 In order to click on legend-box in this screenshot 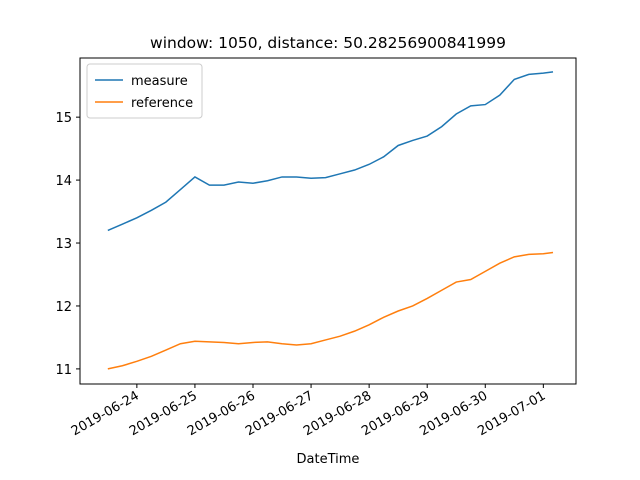, I will do `click(144, 91)`.